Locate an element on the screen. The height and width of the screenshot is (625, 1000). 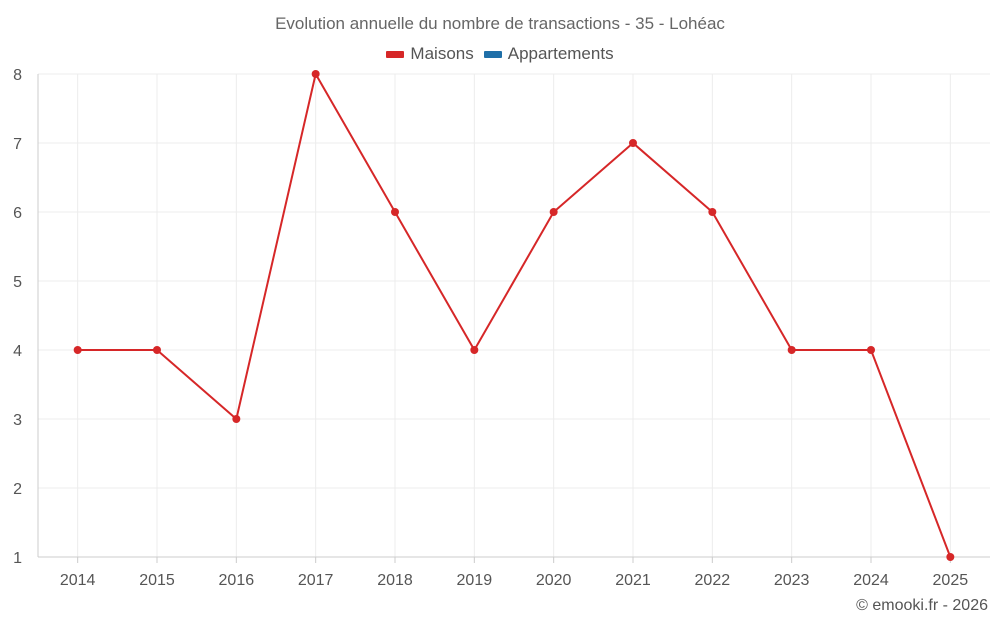
x-tick-label: 2014 is located at coordinates (78, 580).